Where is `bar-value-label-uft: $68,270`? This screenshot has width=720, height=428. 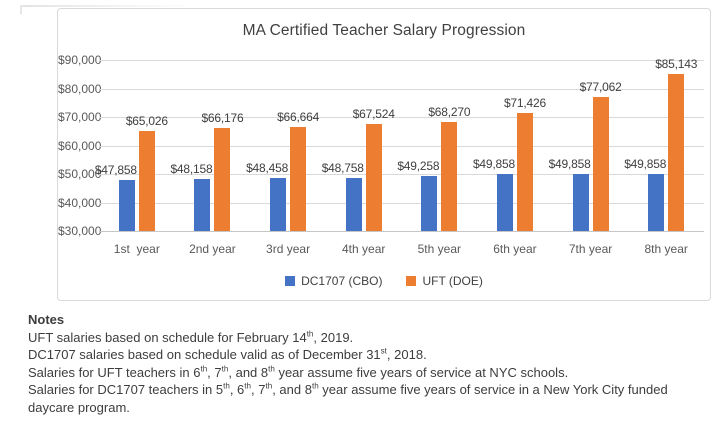
bar-value-label-uft: $68,270 is located at coordinates (449, 111).